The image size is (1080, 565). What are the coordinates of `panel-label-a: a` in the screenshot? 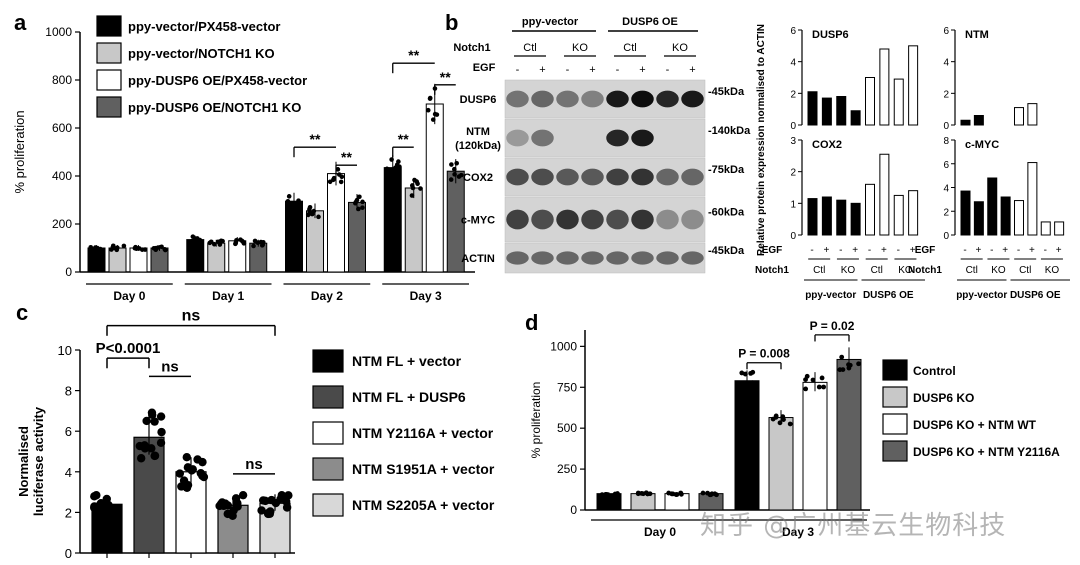 It's located at (20, 22).